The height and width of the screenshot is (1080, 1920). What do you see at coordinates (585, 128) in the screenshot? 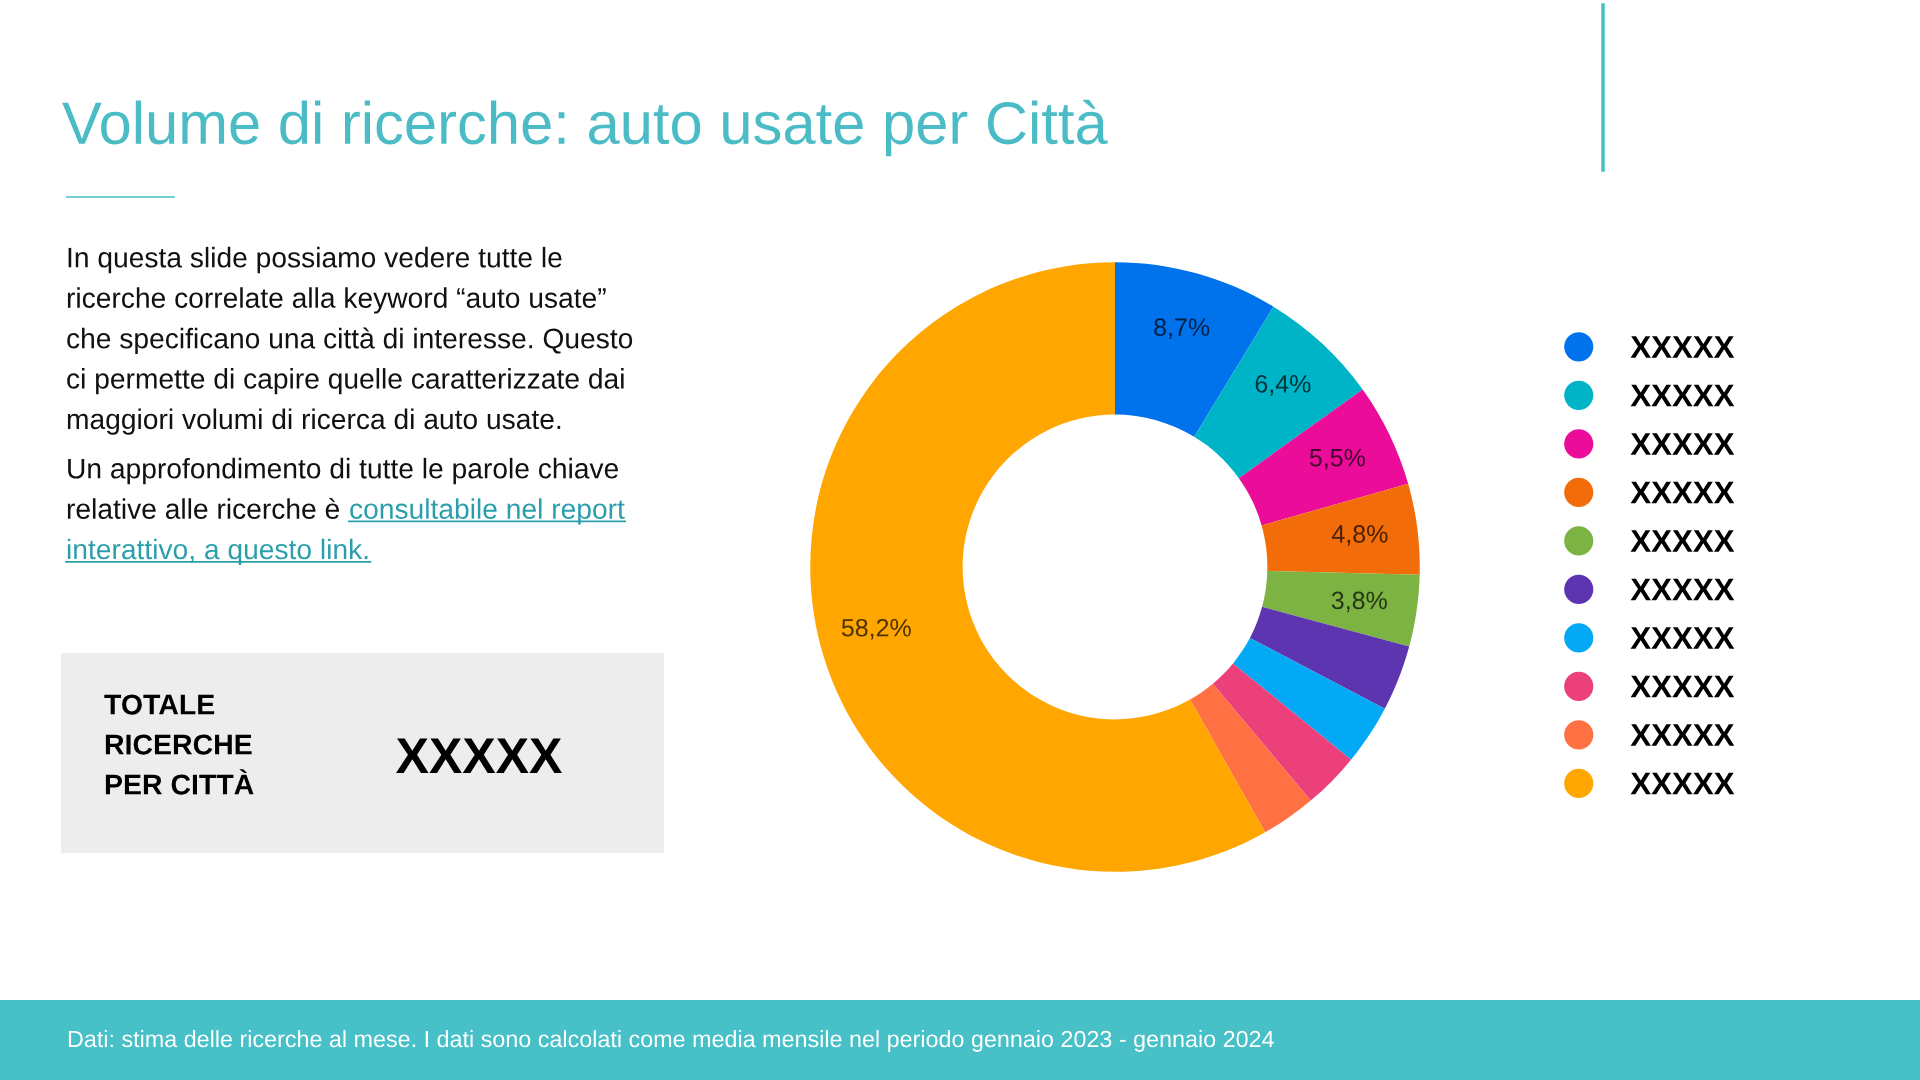
I see `chart-title: Volume di ricerche: auto usate per Città` at bounding box center [585, 128].